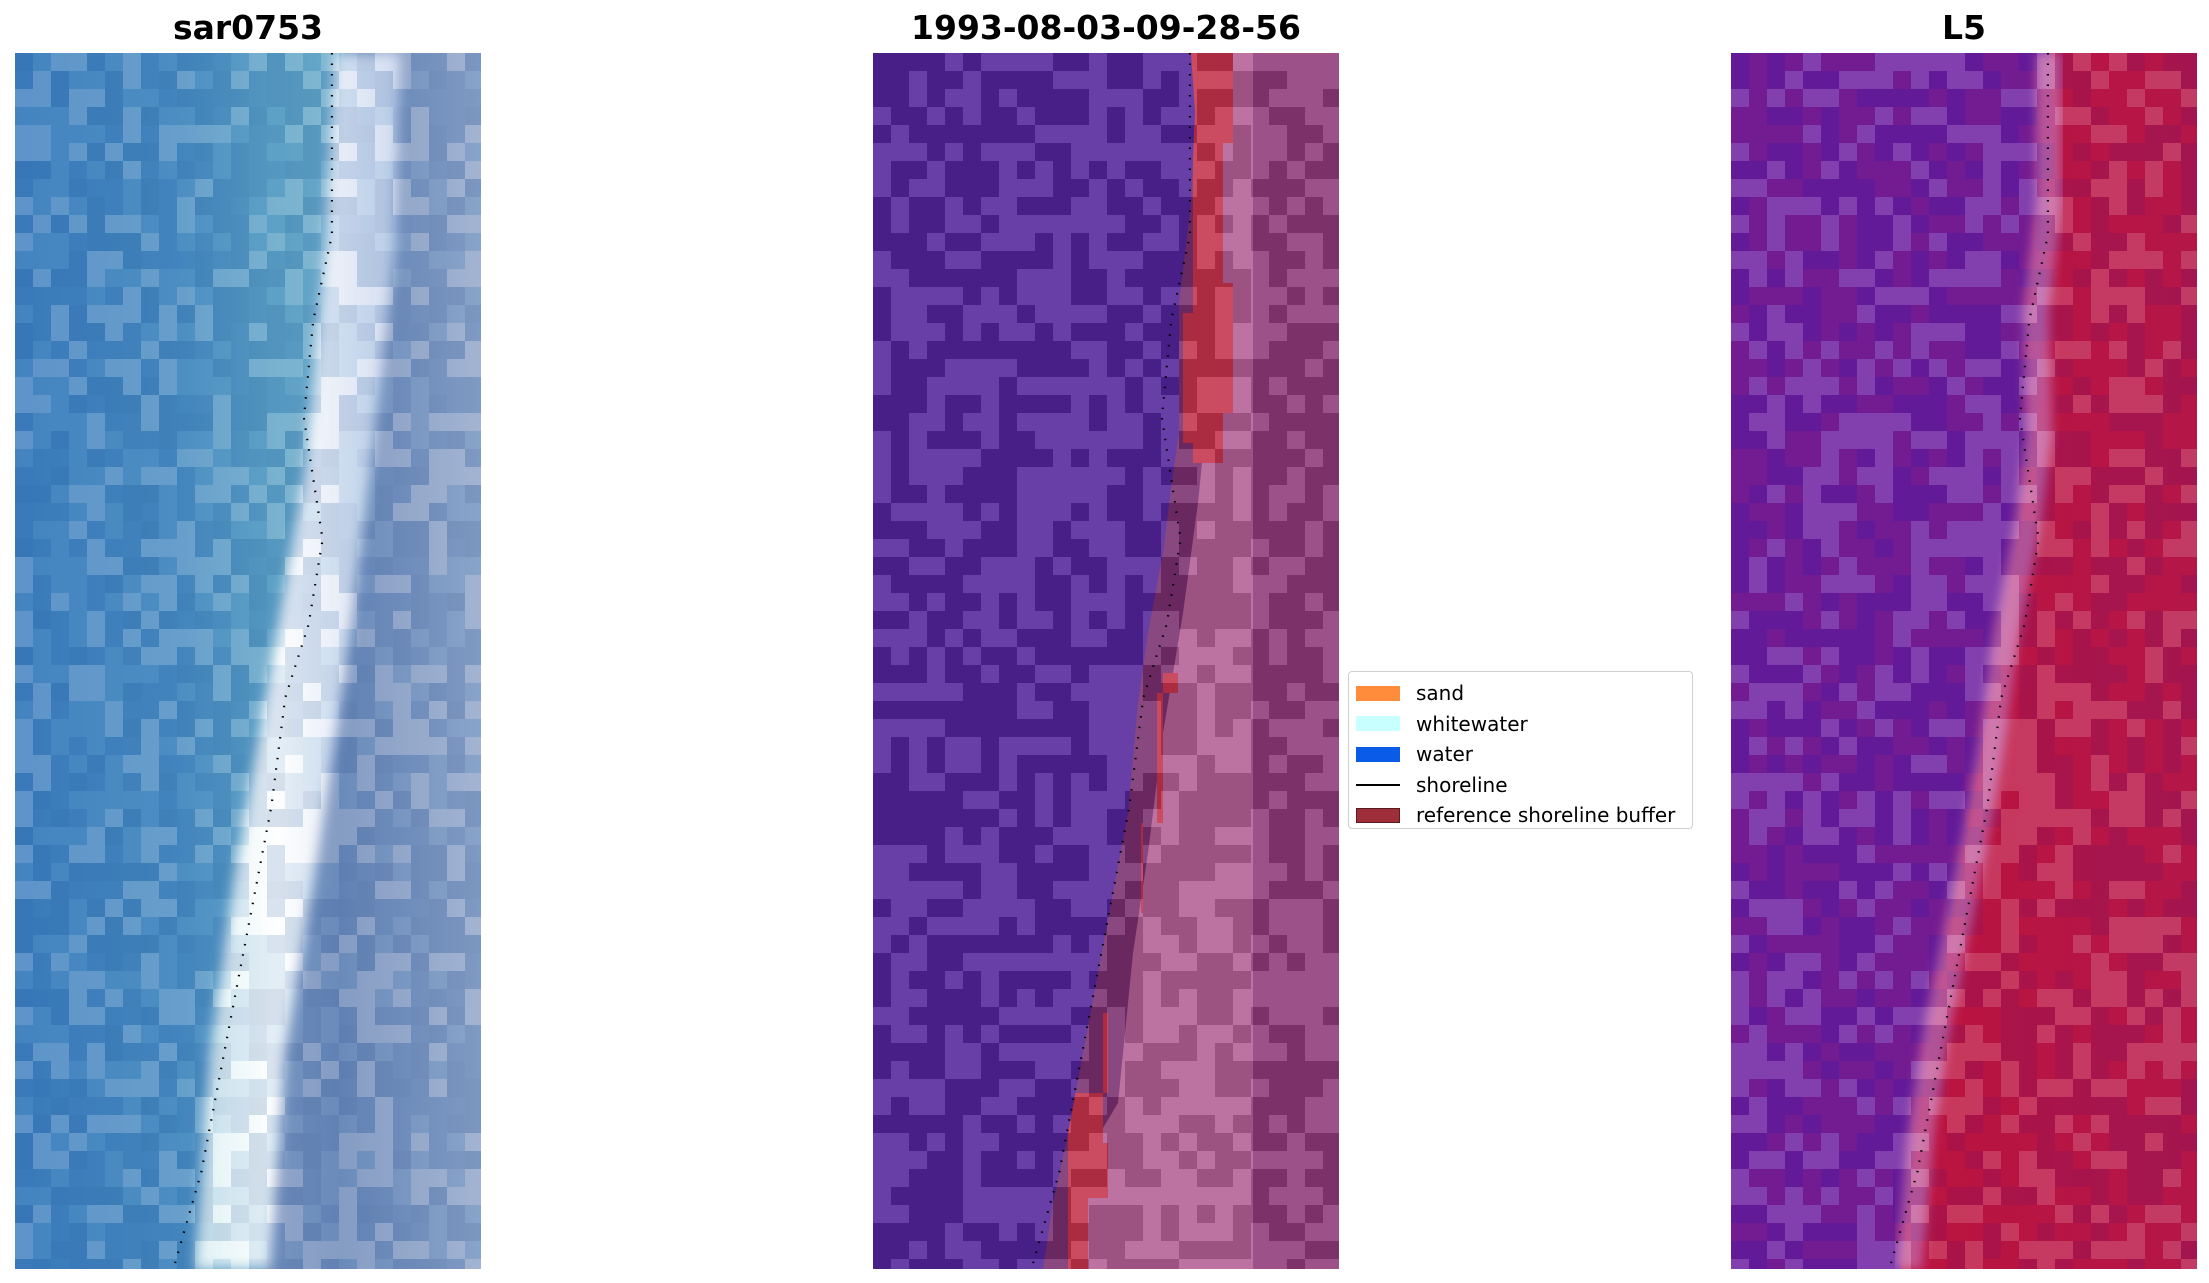 The width and height of the screenshot is (2209, 1283). What do you see at coordinates (248, 27) in the screenshot?
I see `panel-title-rgb: sar0753` at bounding box center [248, 27].